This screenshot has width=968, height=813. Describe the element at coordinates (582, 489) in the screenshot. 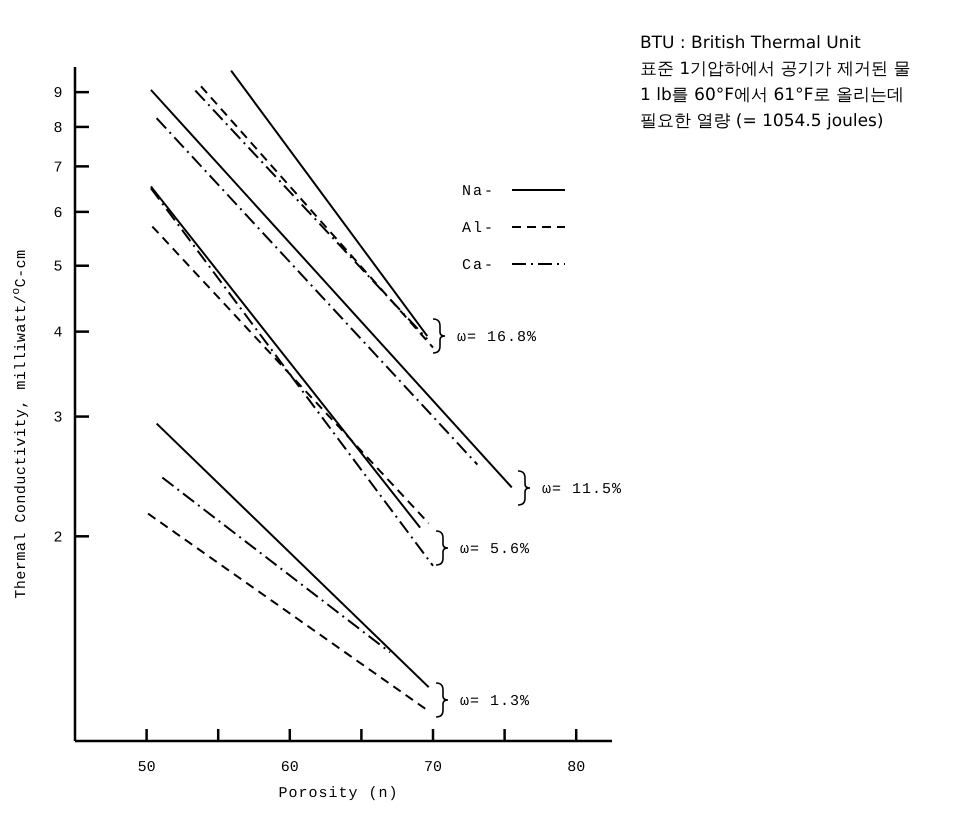

I see `annotation: ω= 11.5%` at that location.